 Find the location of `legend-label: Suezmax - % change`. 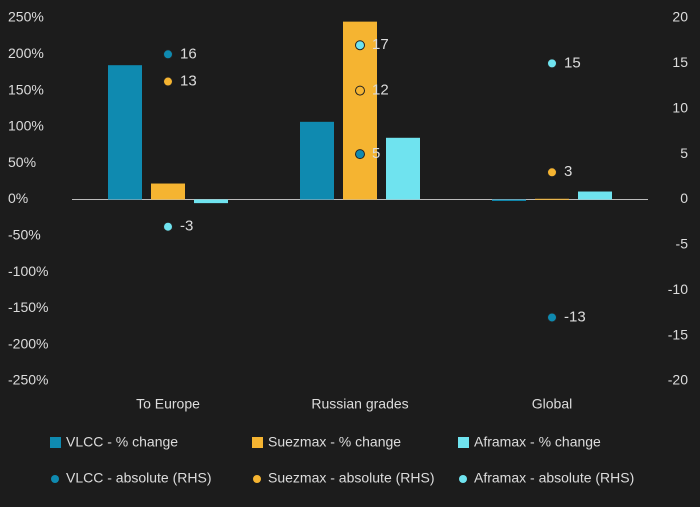

legend-label: Suezmax - % change is located at coordinates (334, 442).